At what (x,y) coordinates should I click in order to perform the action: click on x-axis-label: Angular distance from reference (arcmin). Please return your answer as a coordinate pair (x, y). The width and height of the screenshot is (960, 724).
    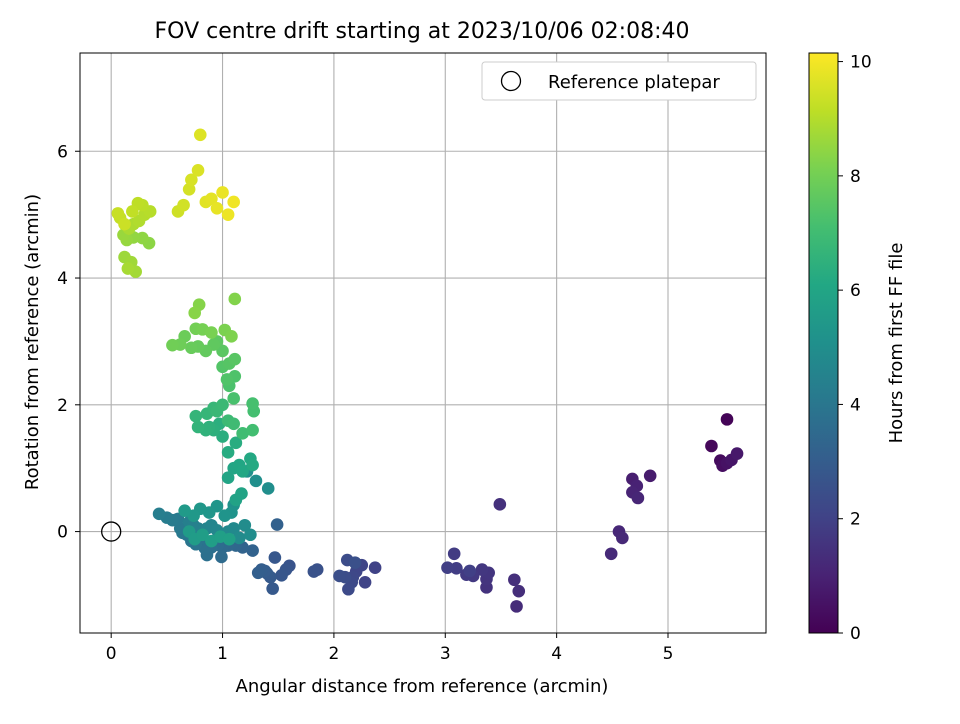
    Looking at the image, I should click on (422, 686).